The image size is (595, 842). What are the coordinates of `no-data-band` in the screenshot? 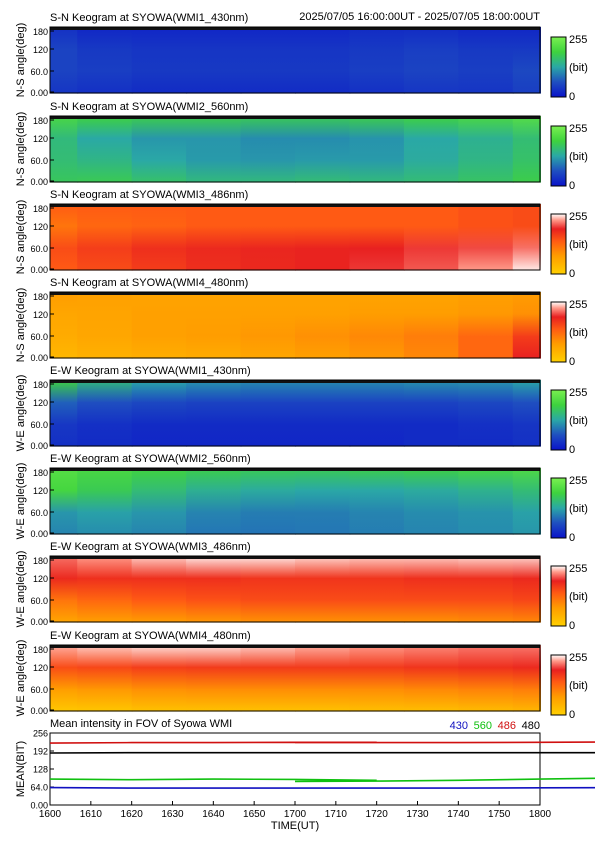 It's located at (295, 381).